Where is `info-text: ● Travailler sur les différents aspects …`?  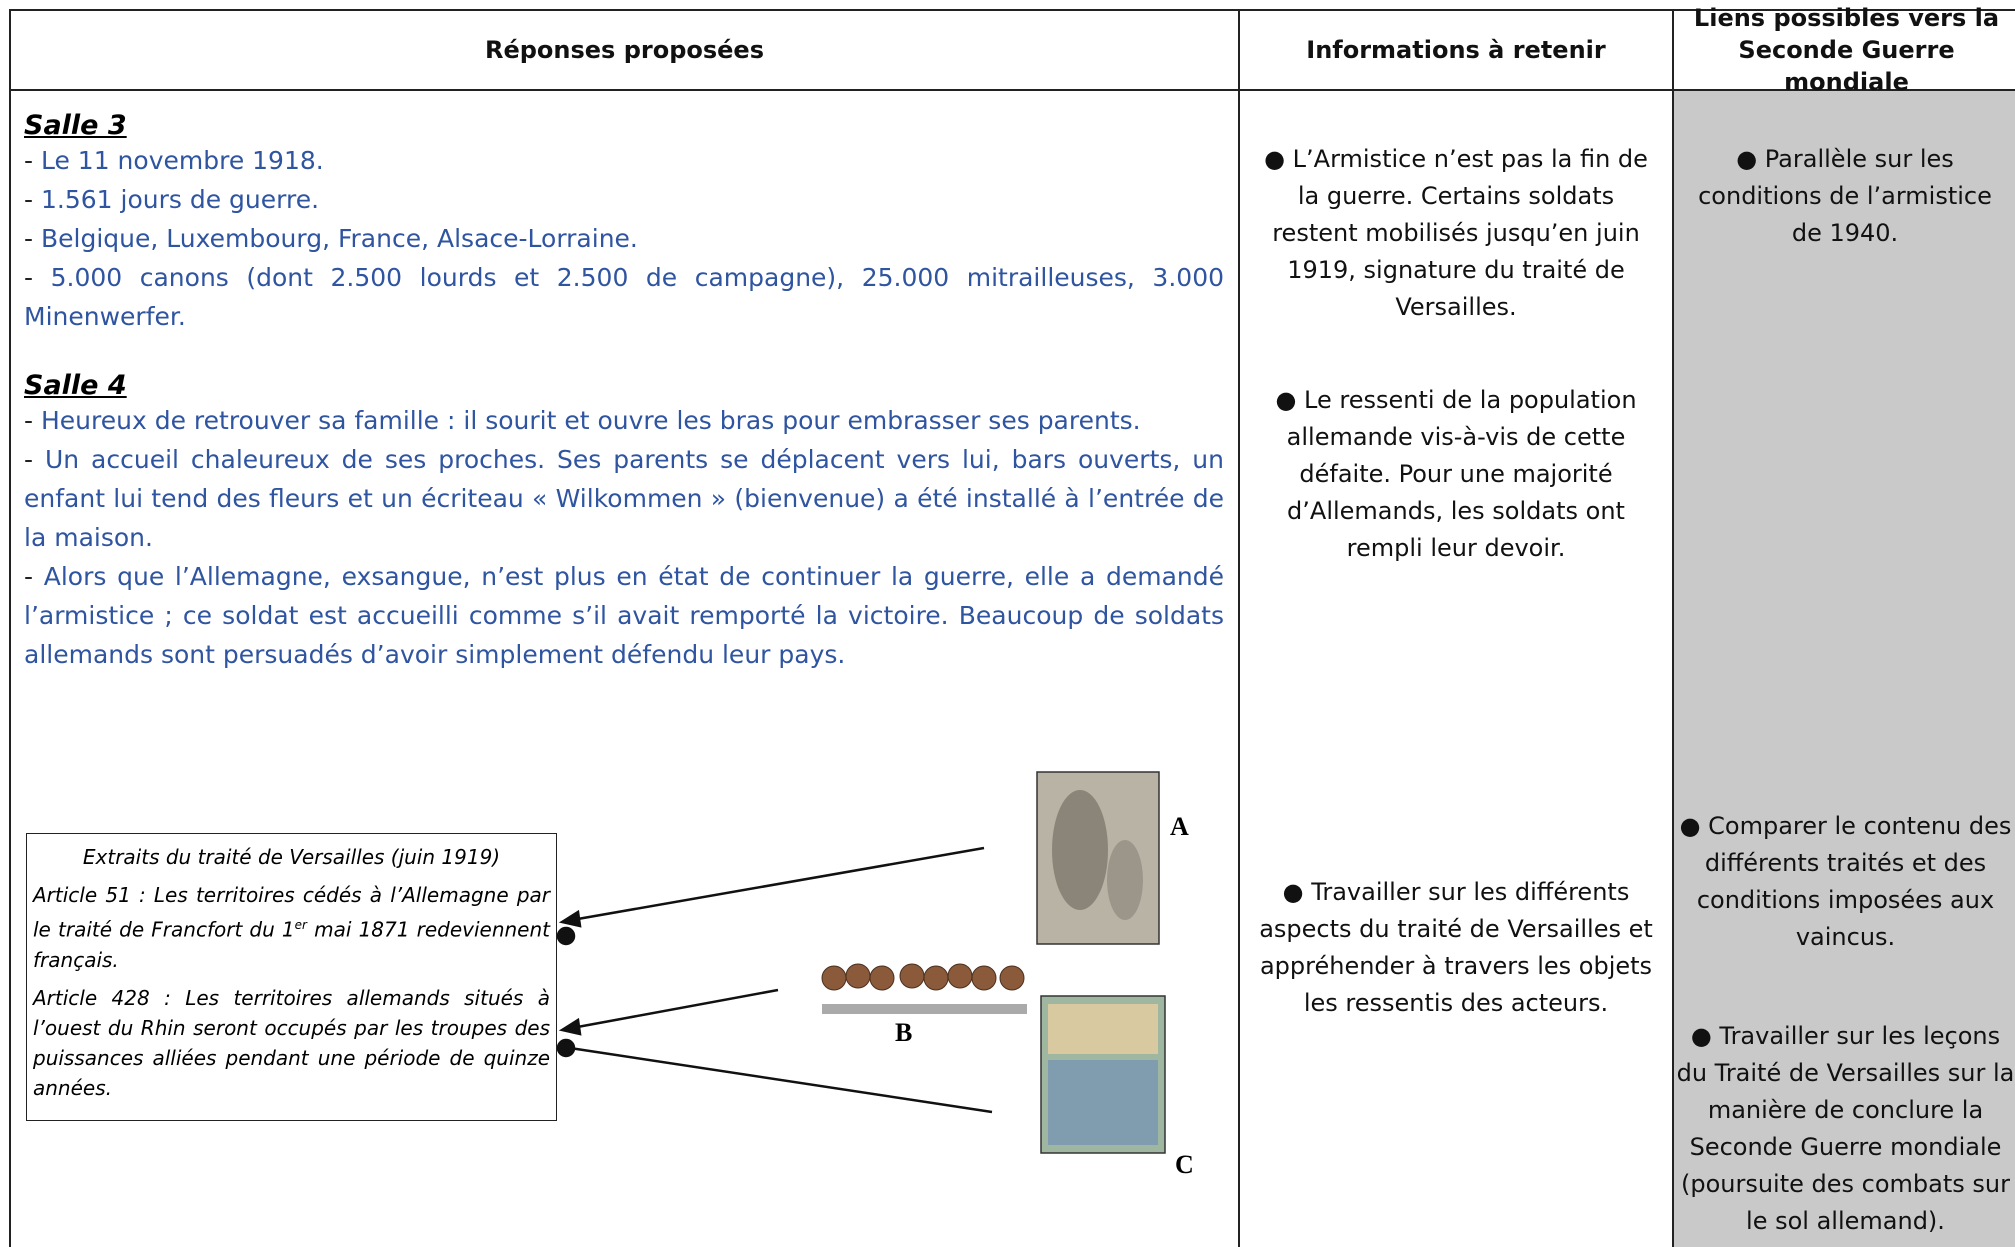
info-text: ● Travailler sur les différents aspects … is located at coordinates (1456, 947).